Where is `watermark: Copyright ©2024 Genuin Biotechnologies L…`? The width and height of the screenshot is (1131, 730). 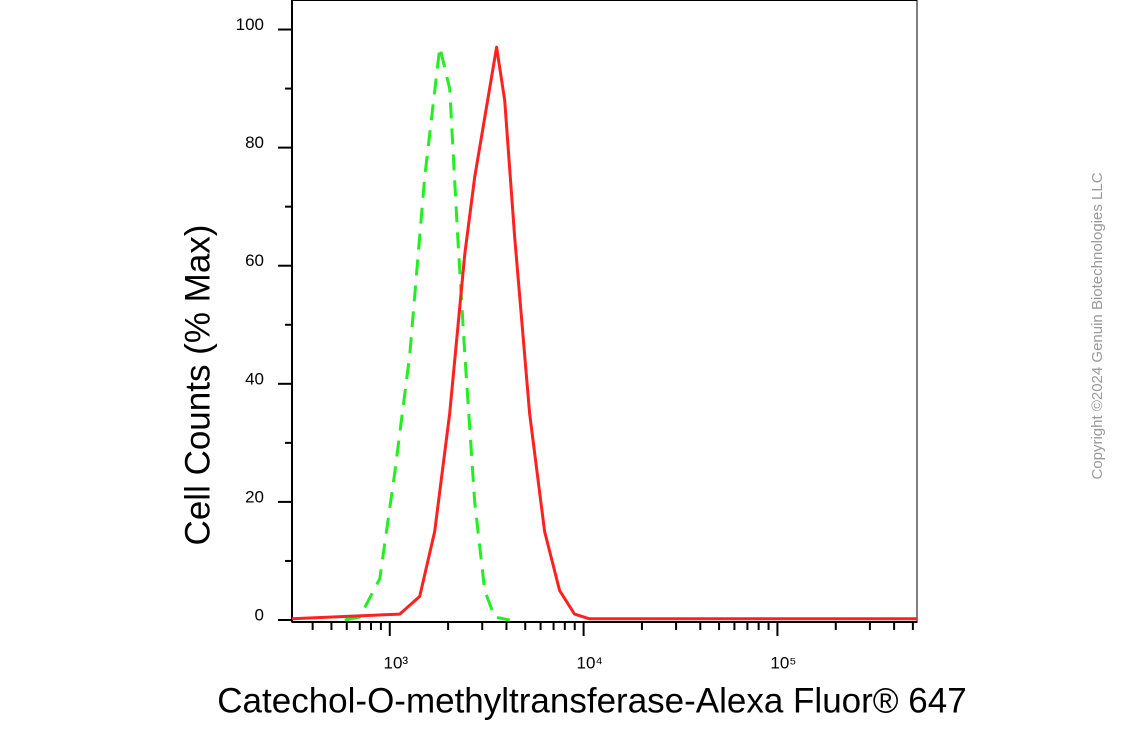 watermark: Copyright ©2024 Genuin Biotechnologies L… is located at coordinates (1097, 325).